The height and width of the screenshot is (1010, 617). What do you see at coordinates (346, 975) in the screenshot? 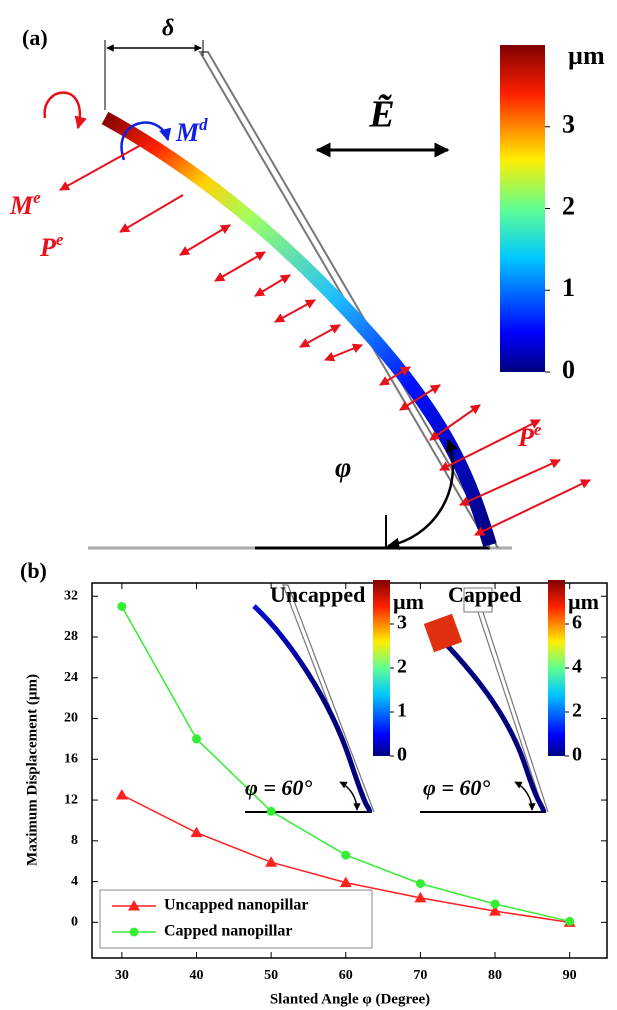
I see `x-tick-label: 60` at bounding box center [346, 975].